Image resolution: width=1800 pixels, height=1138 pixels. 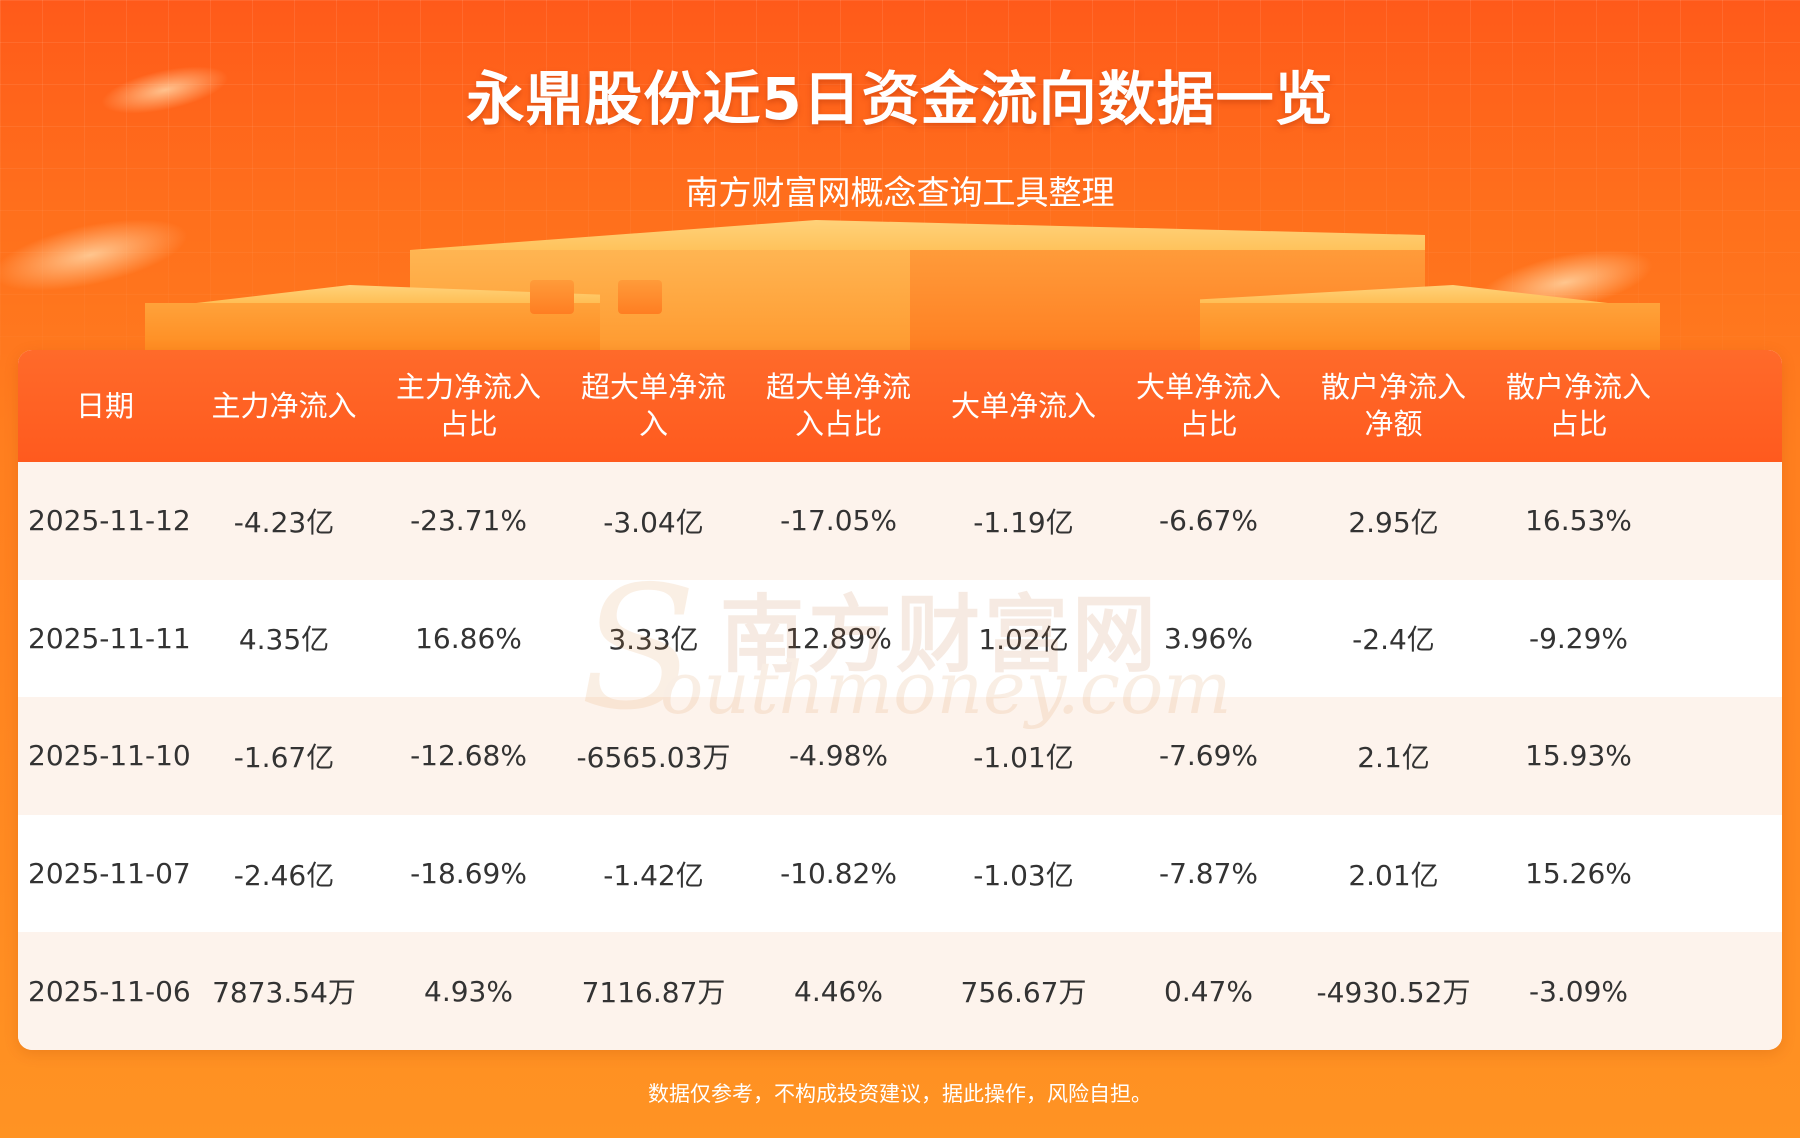 I want to click on cell-main-net-inflow-ratio: -23.71%, so click(x=468, y=521).